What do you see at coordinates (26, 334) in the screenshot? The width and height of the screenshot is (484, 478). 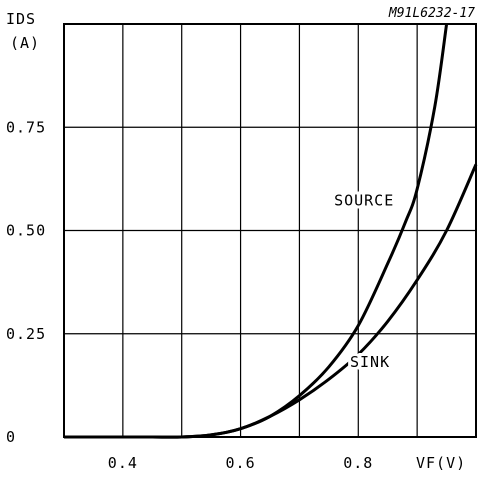 I see `y-tick-label: 0.25` at bounding box center [26, 334].